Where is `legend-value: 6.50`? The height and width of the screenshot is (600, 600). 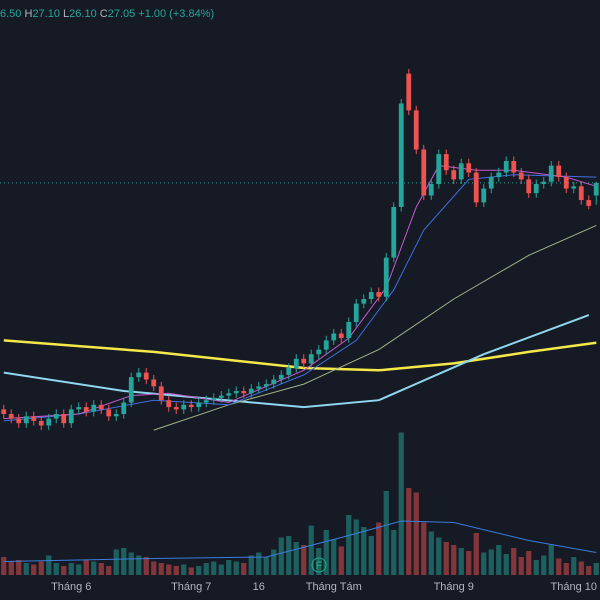 legend-value: 6.50 is located at coordinates (10, 14).